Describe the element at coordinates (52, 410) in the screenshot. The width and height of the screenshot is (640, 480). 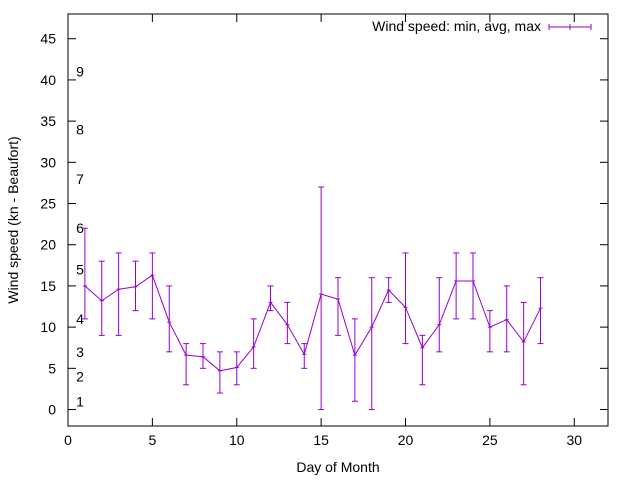
I see `y-tick-label: 0` at that location.